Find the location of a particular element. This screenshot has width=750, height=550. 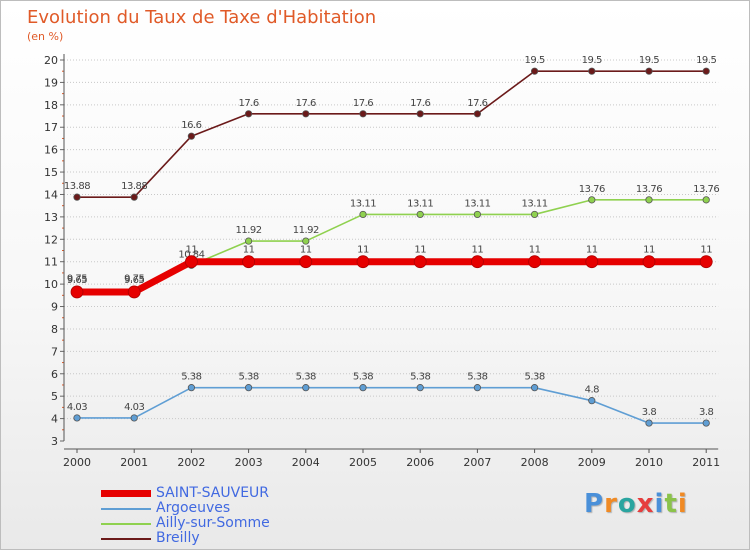

data-label: 16.6 is located at coordinates (191, 125).